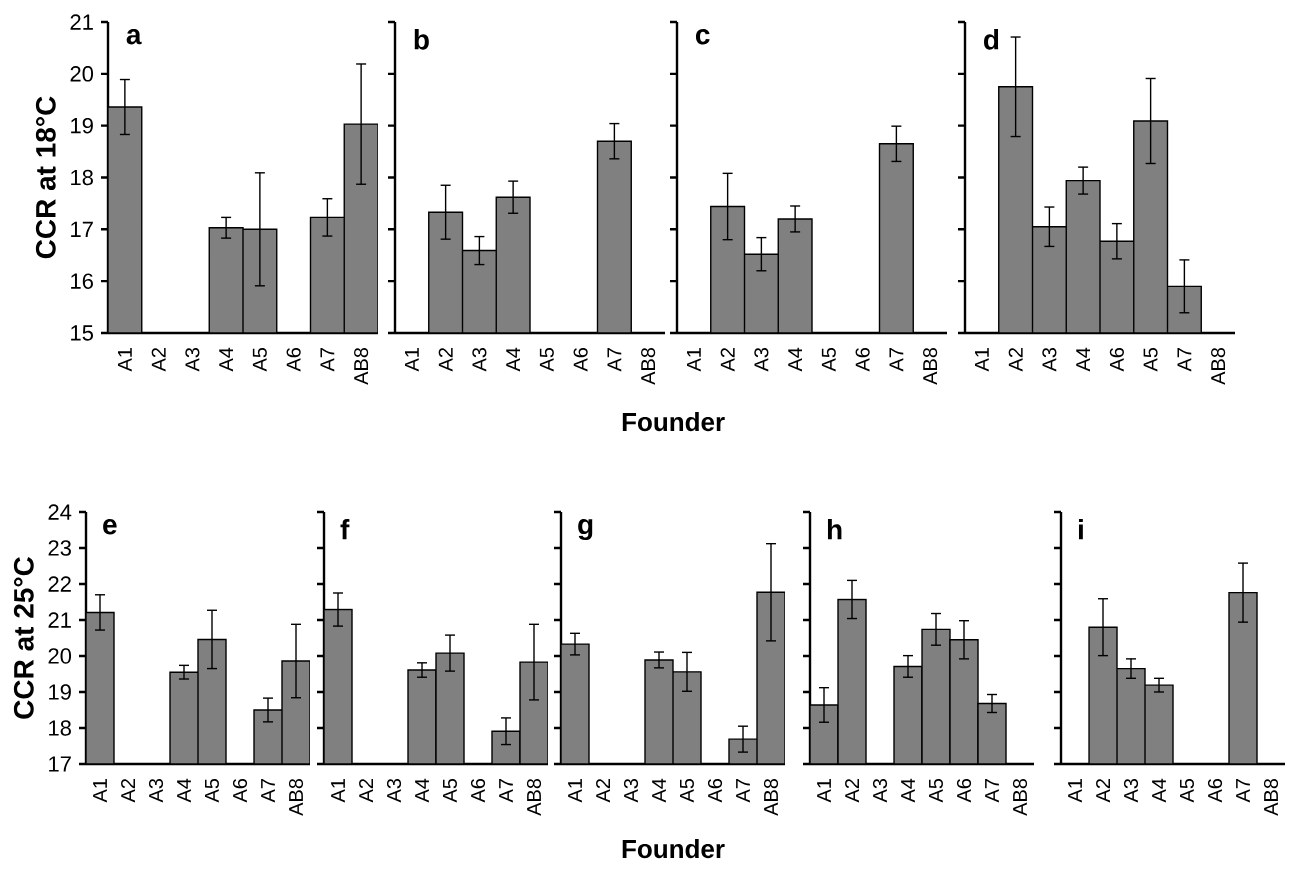 The width and height of the screenshot is (1291, 876). I want to click on annotation: f, so click(345, 529).